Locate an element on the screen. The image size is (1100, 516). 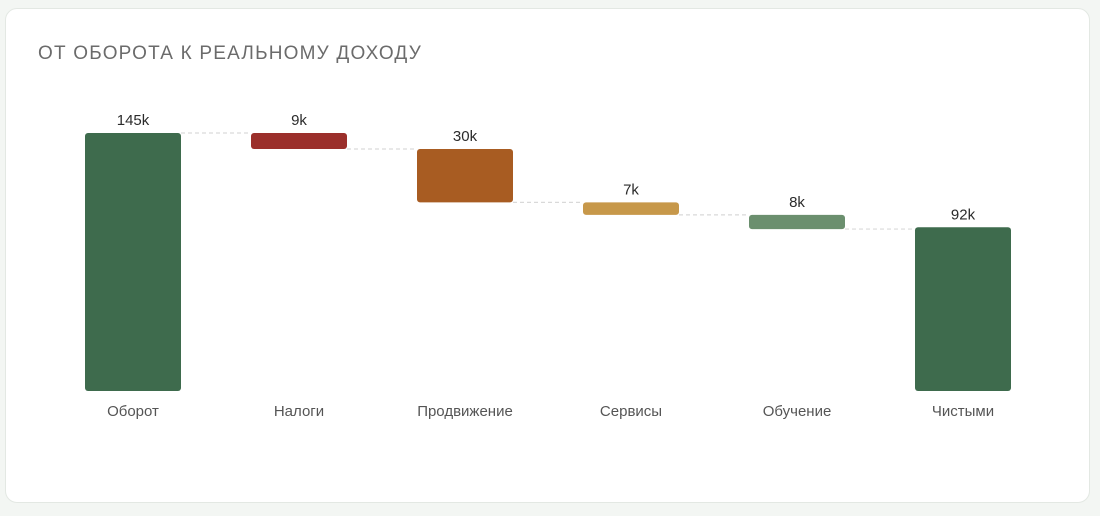
value-label-5: 8k is located at coordinates (797, 202).